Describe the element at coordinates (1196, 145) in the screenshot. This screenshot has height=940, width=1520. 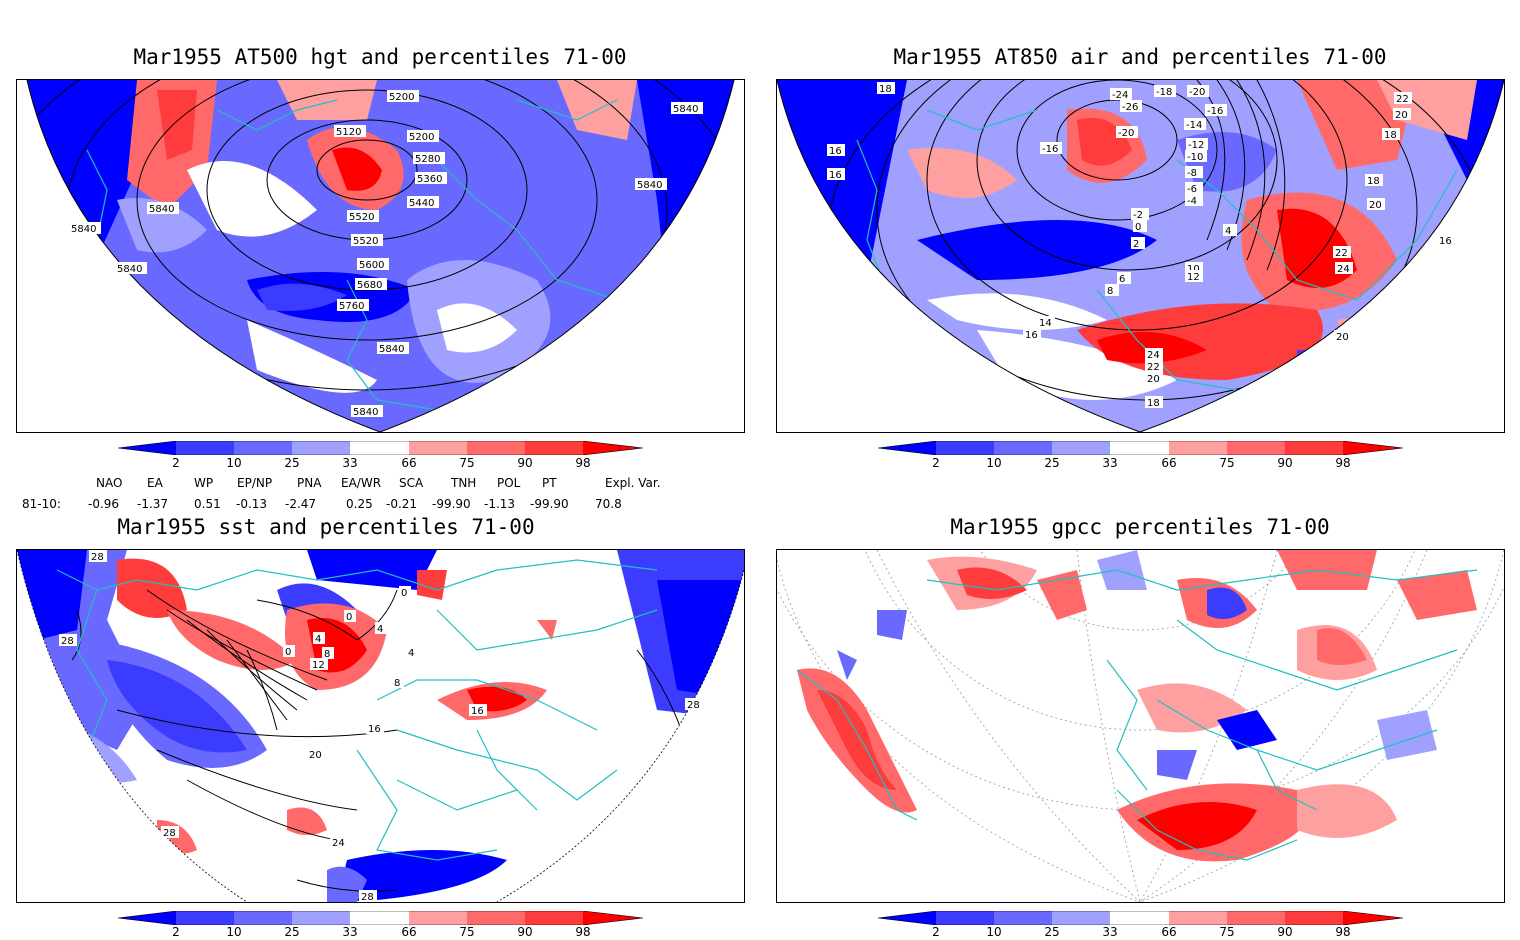
I see `contour-label: -12` at that location.